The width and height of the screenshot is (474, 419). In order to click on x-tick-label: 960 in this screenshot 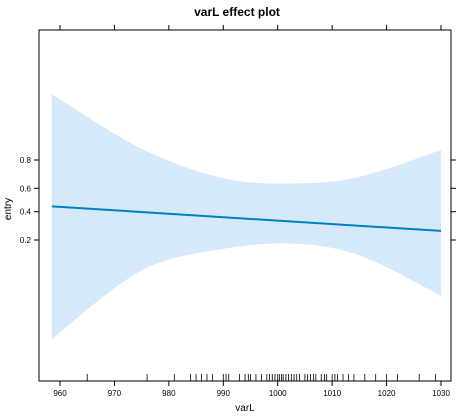, I will do `click(60, 393)`.